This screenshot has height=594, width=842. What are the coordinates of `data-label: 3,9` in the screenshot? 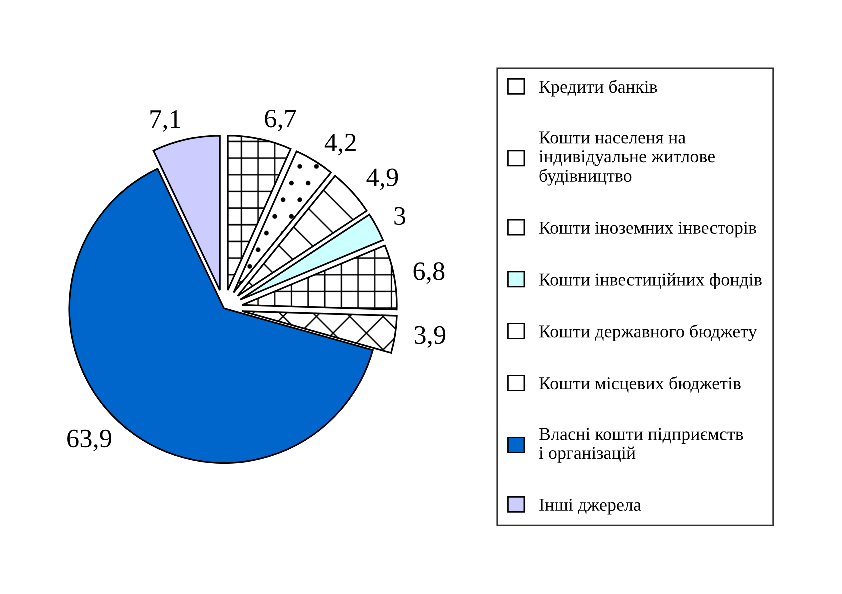 It's located at (430, 337).